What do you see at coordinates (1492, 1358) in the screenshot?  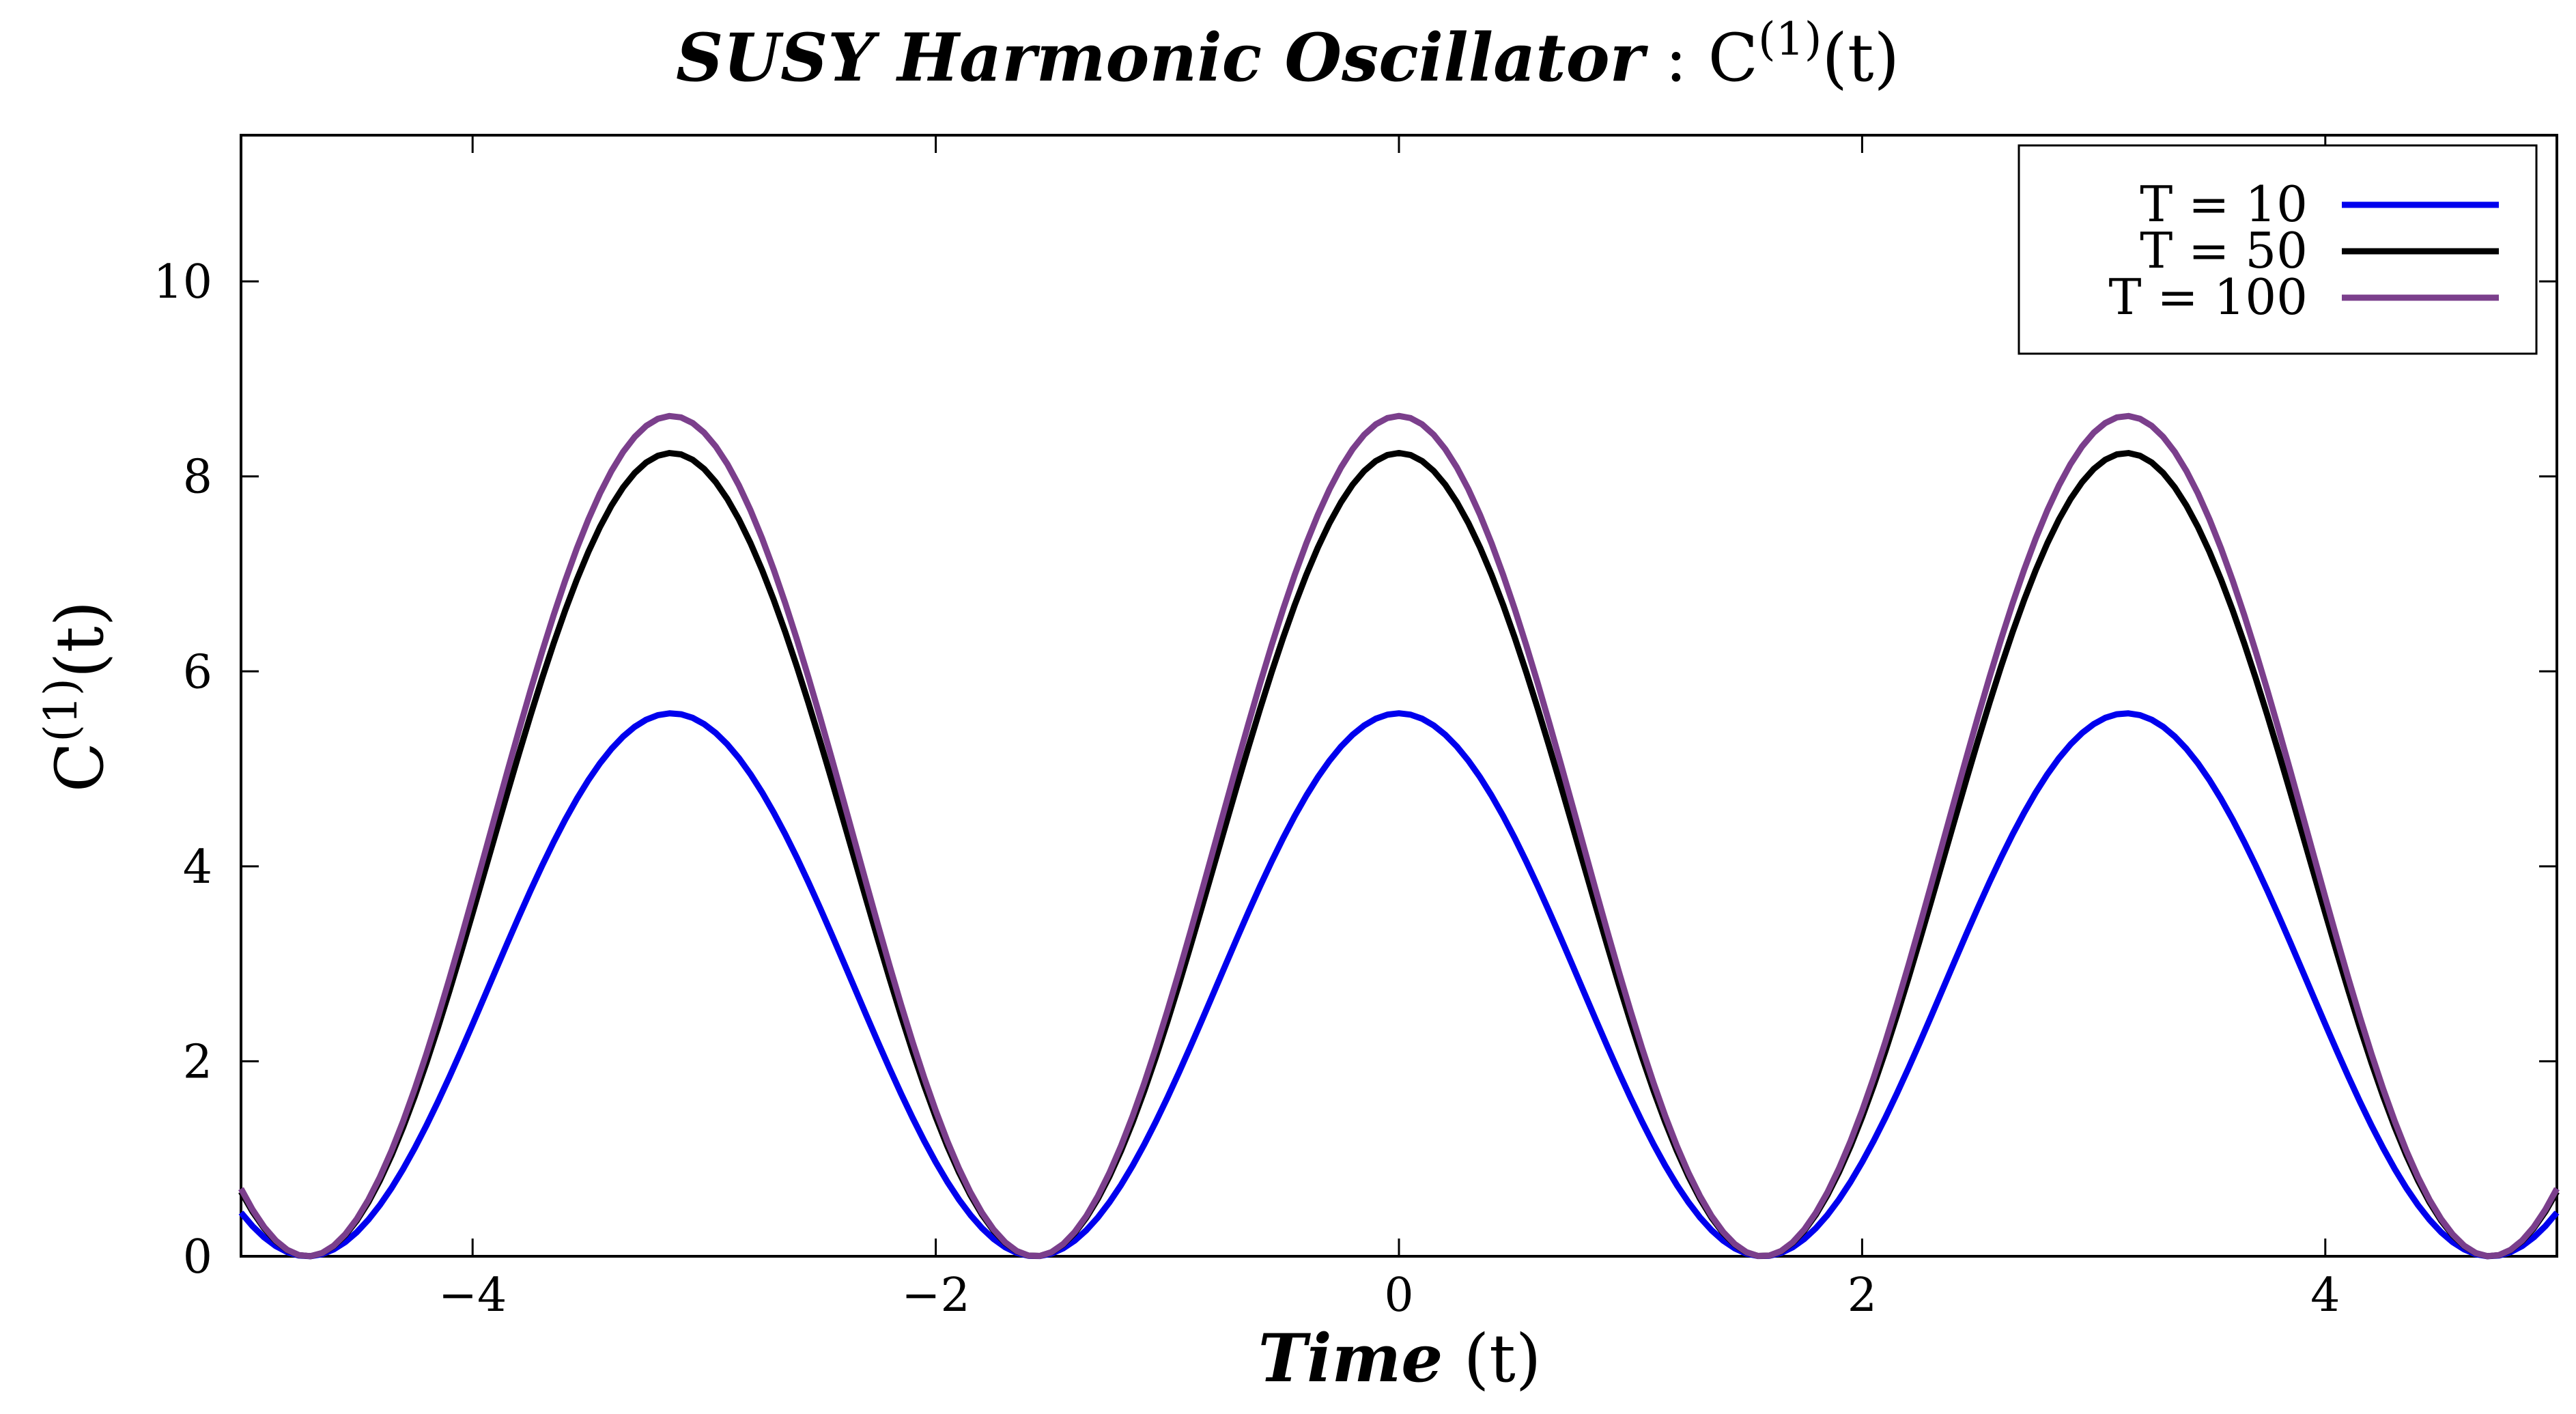 I see `x-axis-label-unit: (t)` at bounding box center [1492, 1358].